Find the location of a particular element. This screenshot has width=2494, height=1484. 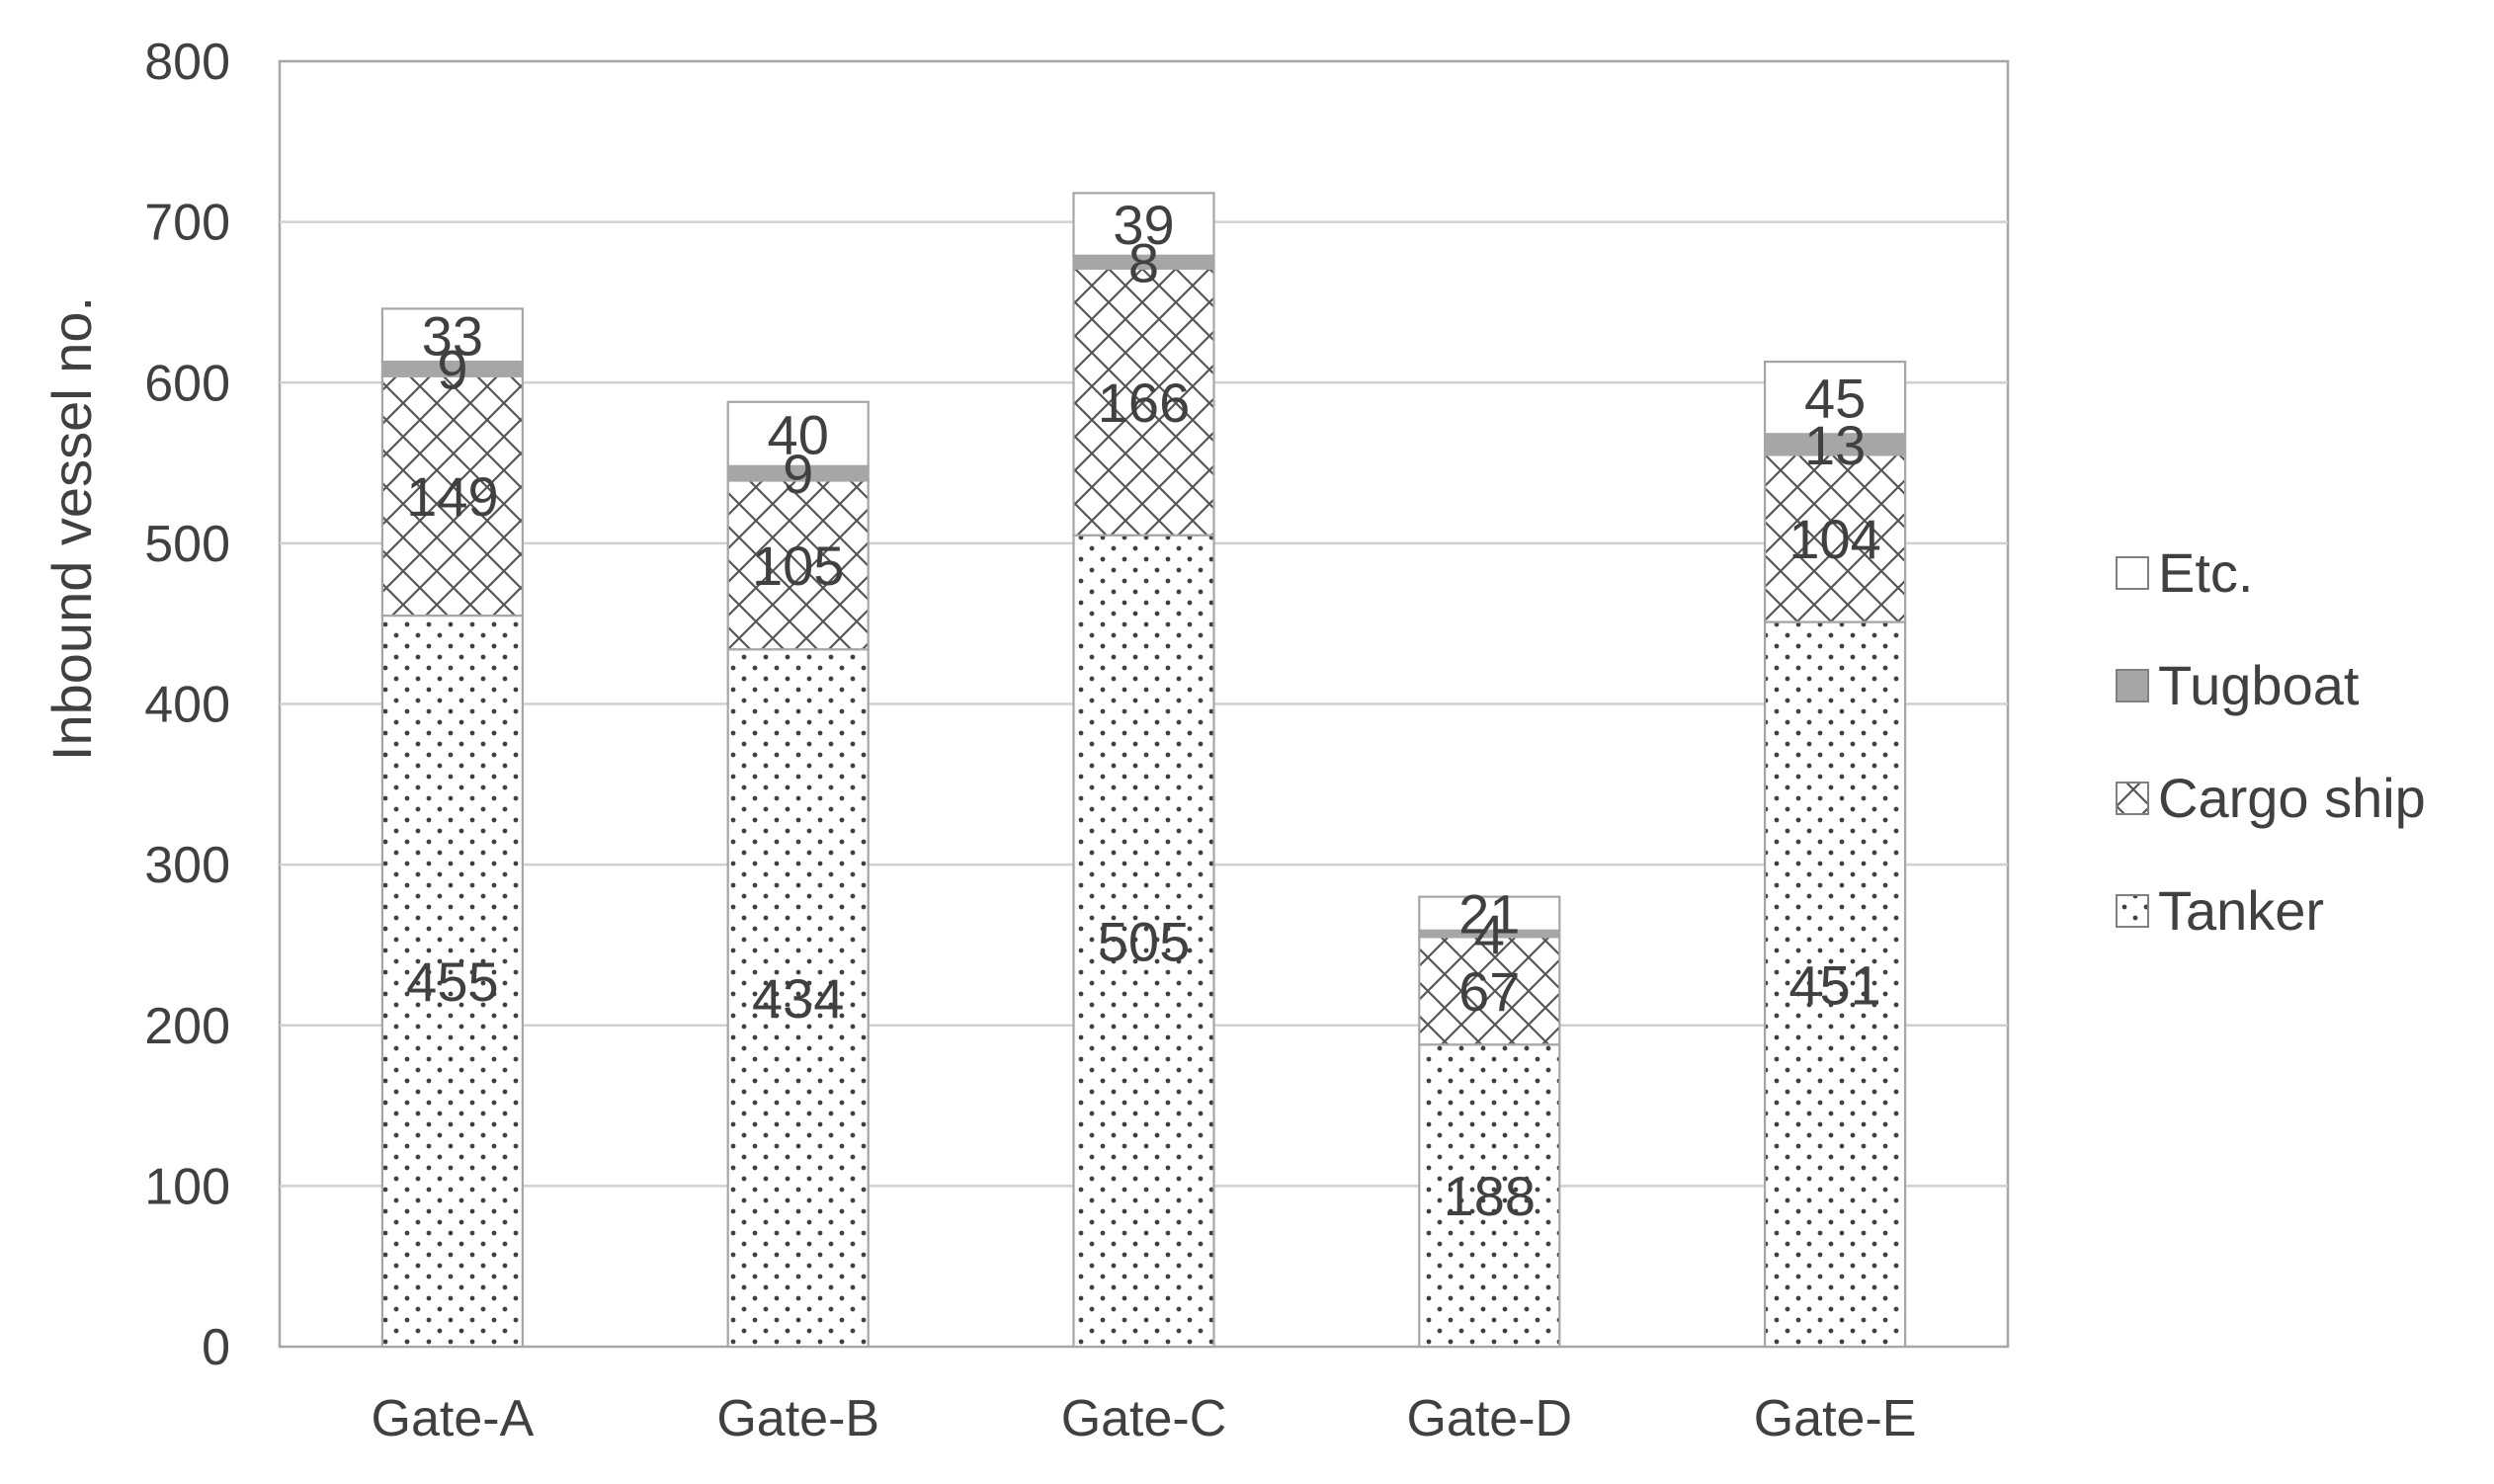

x-tick-label: Gate-D is located at coordinates (1489, 1418).